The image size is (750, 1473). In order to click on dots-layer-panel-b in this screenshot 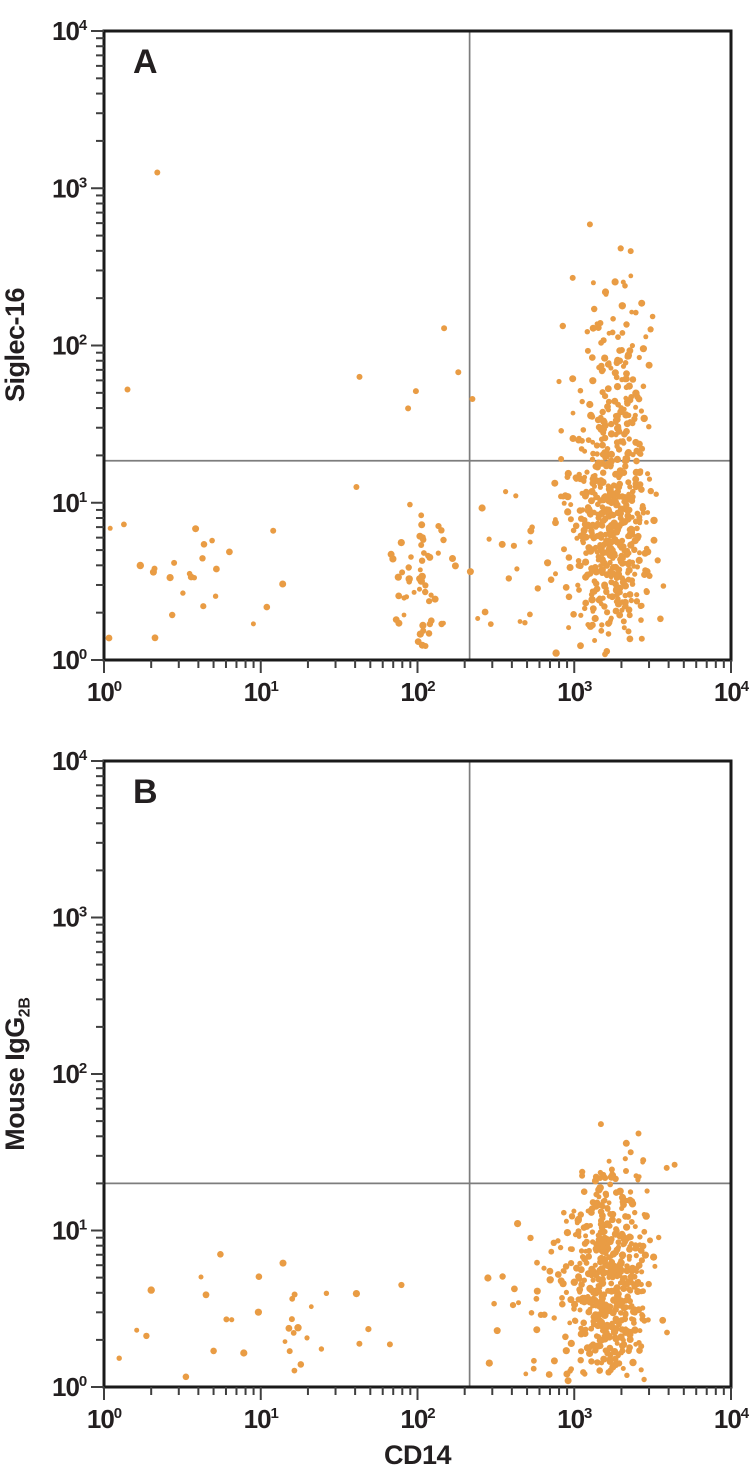, I will do `click(397, 1253)`.